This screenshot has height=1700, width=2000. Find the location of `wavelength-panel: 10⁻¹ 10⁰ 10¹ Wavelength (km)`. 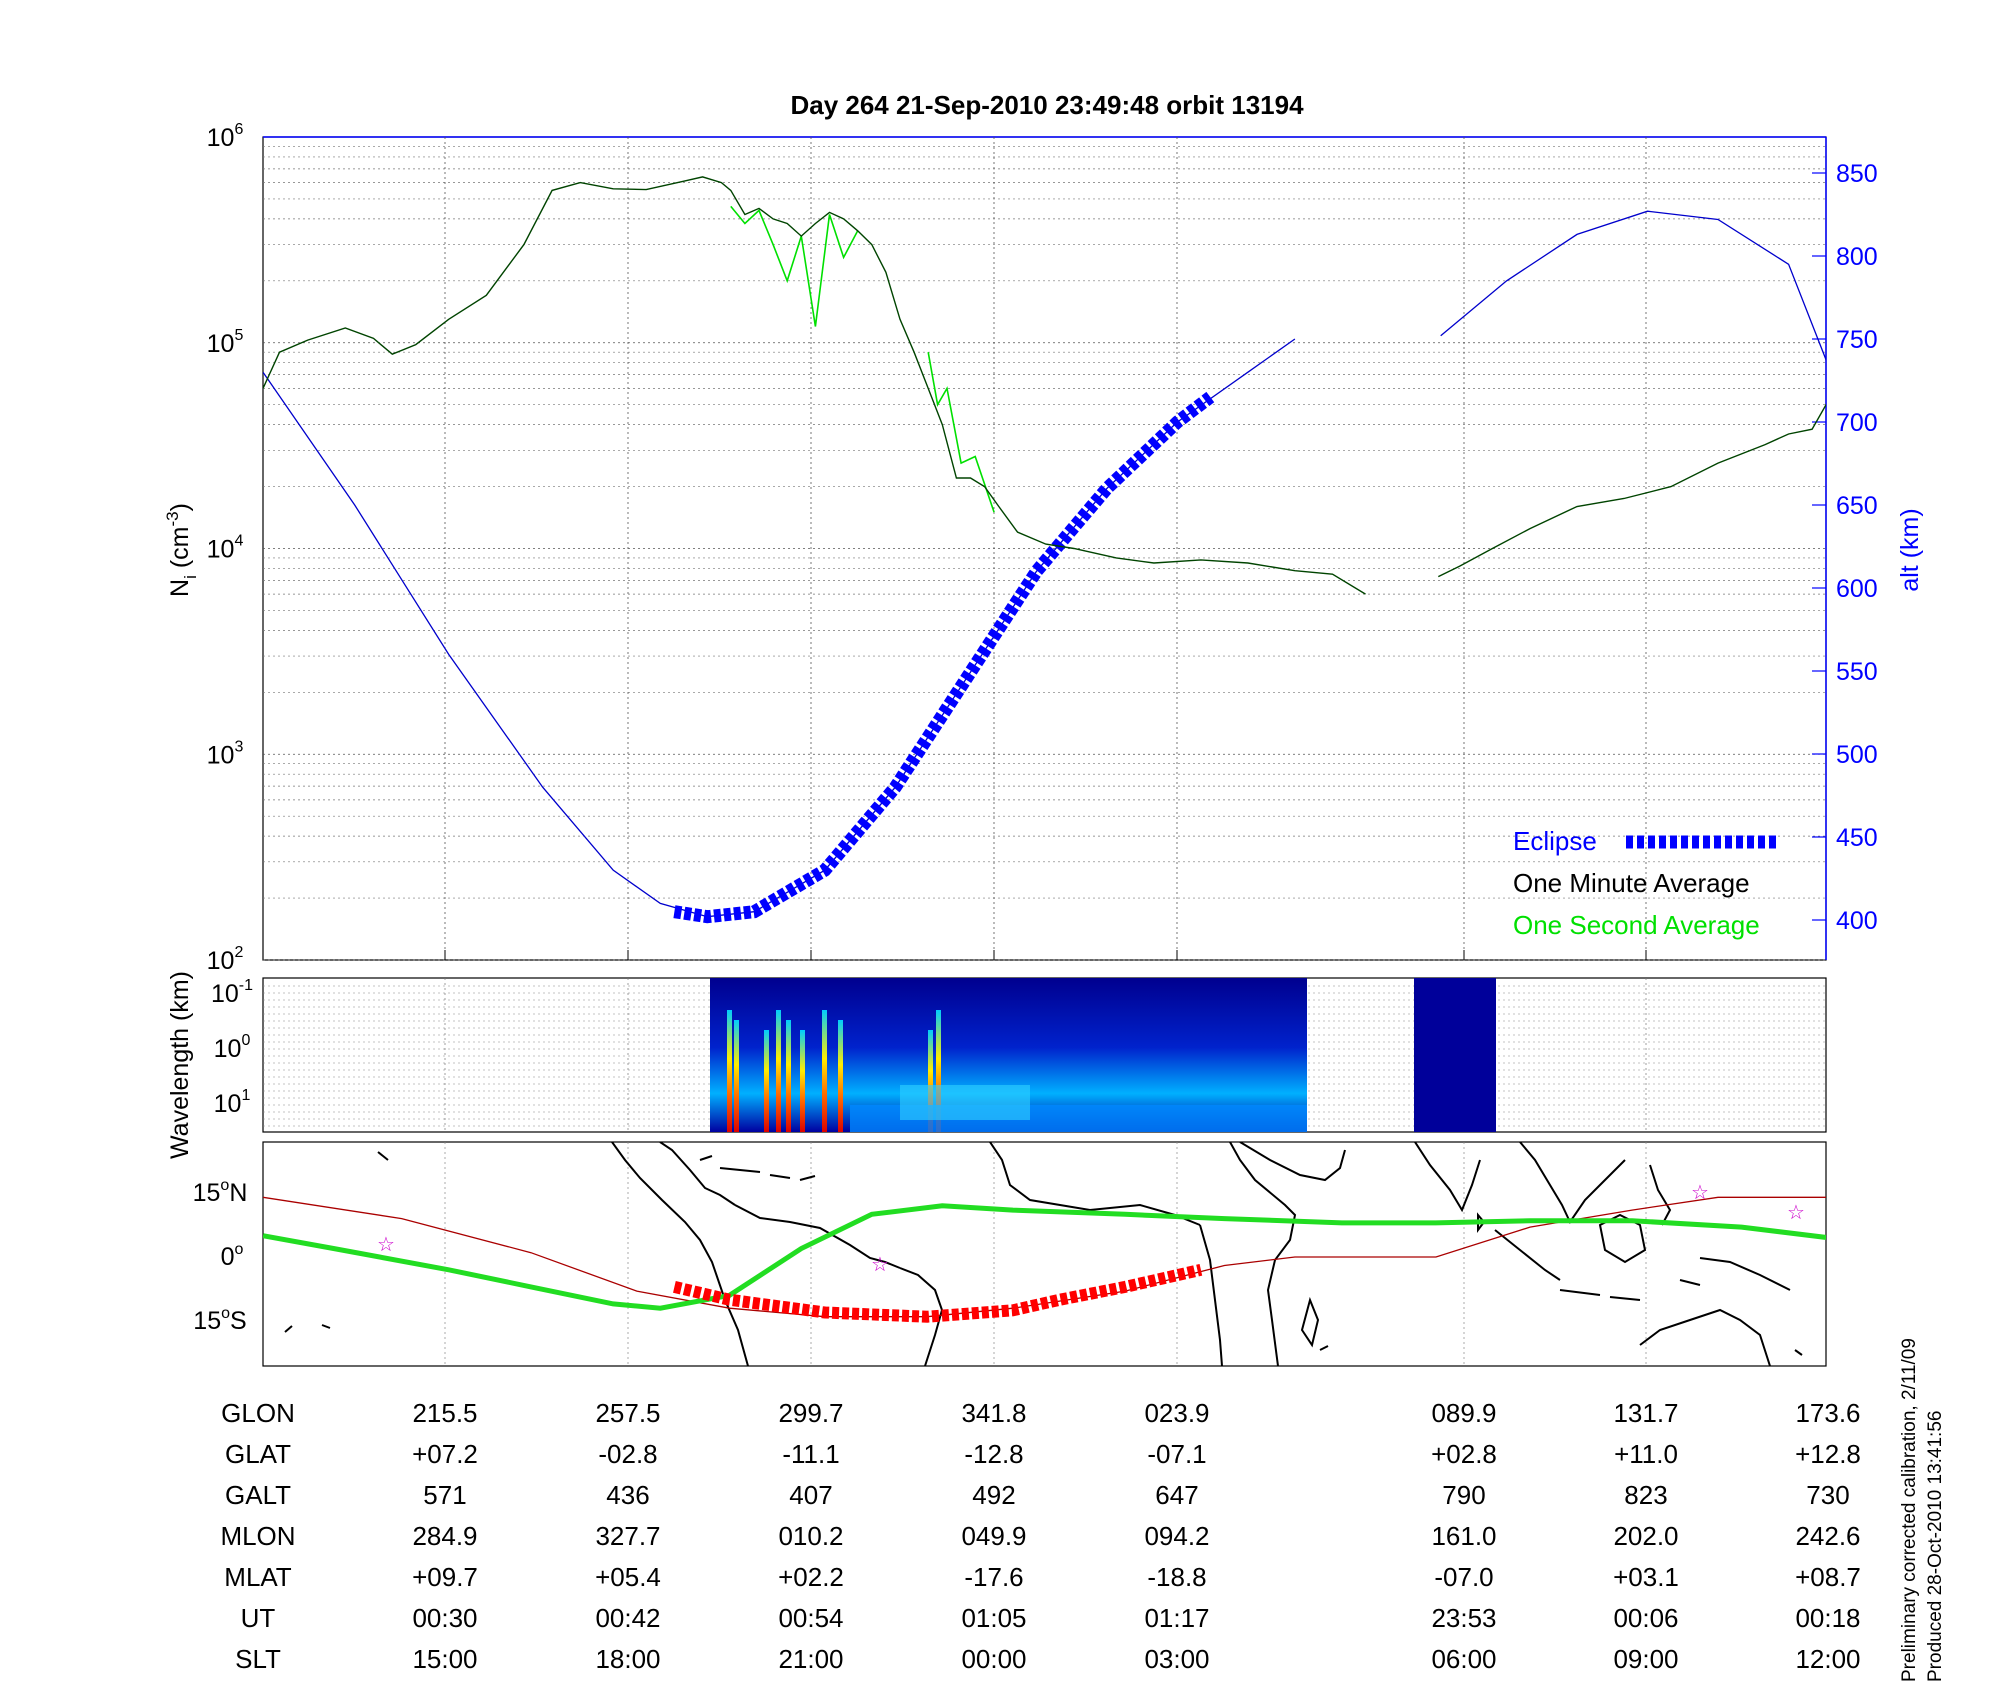

wavelength-panel: 10⁻¹ 10⁰ 10¹ Wavelength (km) is located at coordinates (996, 1065).